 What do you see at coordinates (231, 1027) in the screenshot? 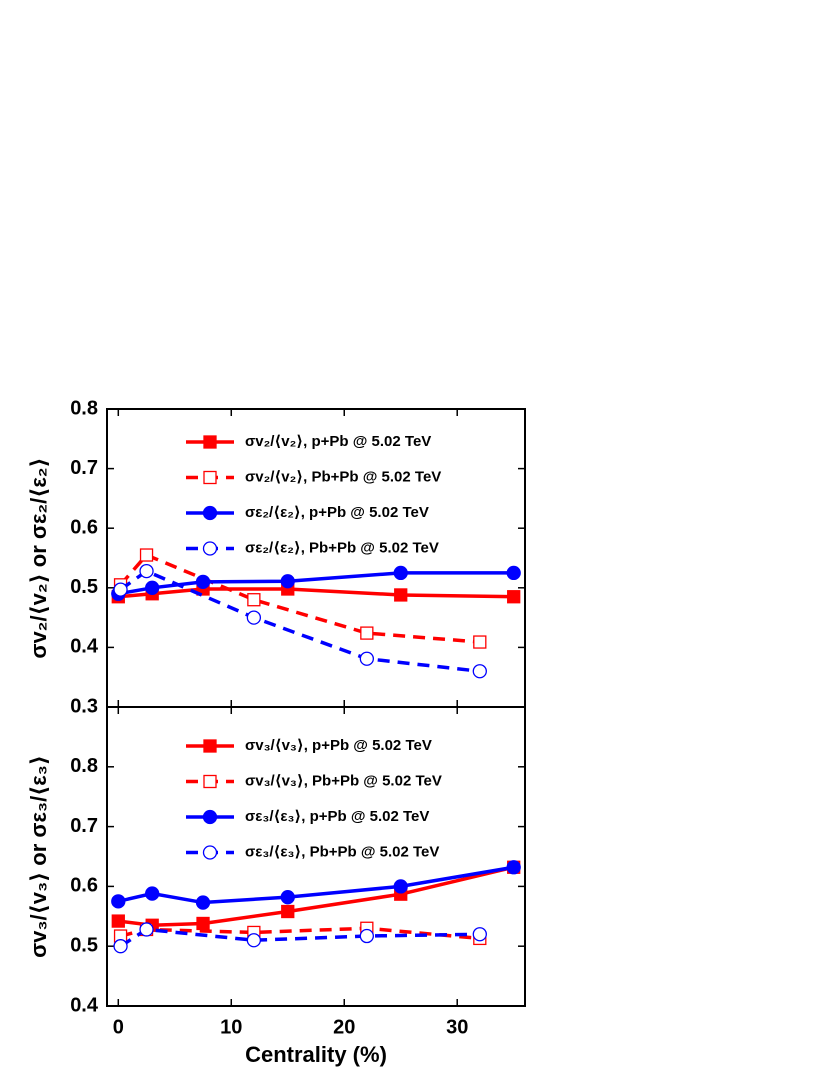
I see `x-tick-label: 10` at bounding box center [231, 1027].